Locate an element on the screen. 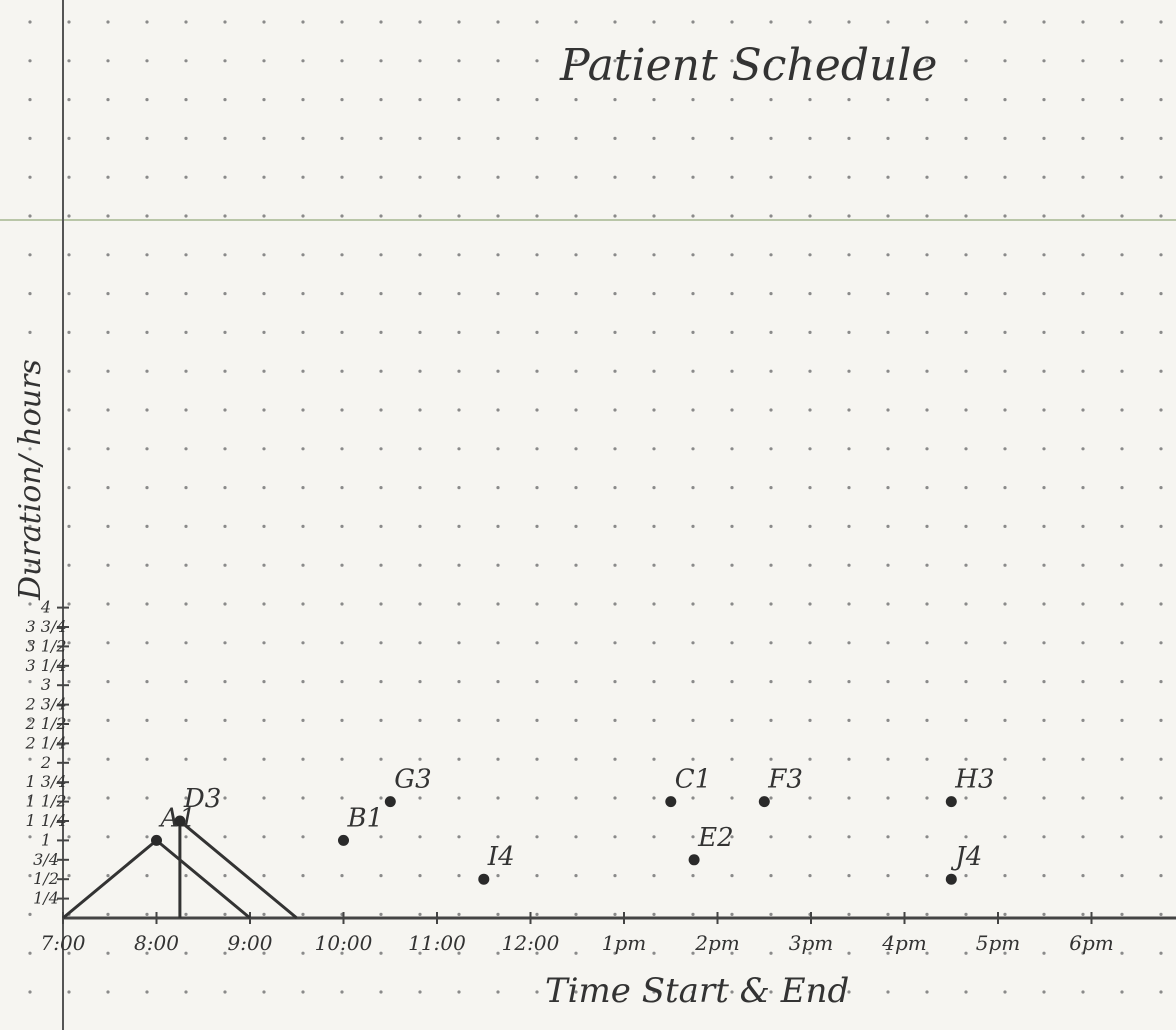 The height and width of the screenshot is (1030, 1176). y-tick-label: 2 1/2 is located at coordinates (45, 723).